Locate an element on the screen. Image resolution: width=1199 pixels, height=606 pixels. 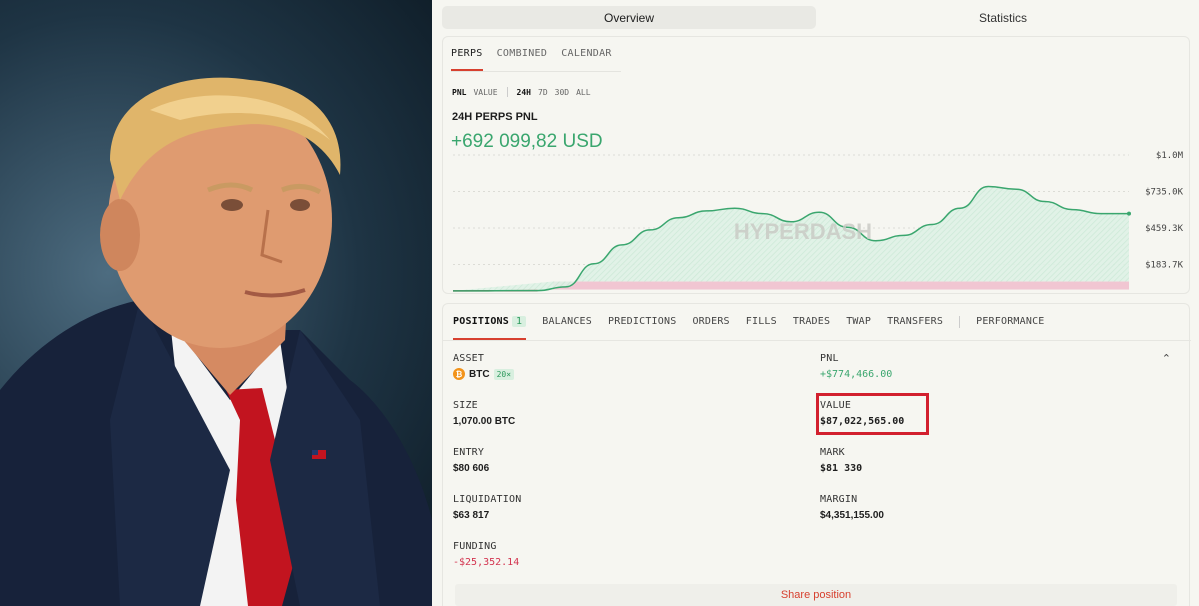
tab-transfers: TRANSFERS is located at coordinates (915, 321).